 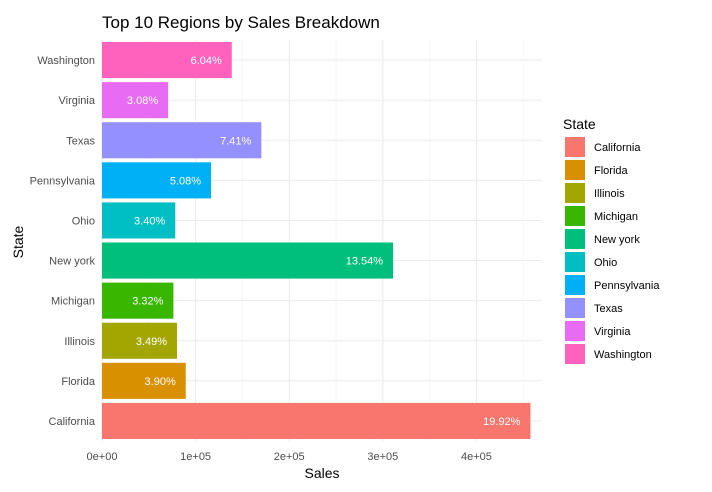 What do you see at coordinates (83, 221) in the screenshot?
I see `y-tick-label-ohio: Ohio` at bounding box center [83, 221].